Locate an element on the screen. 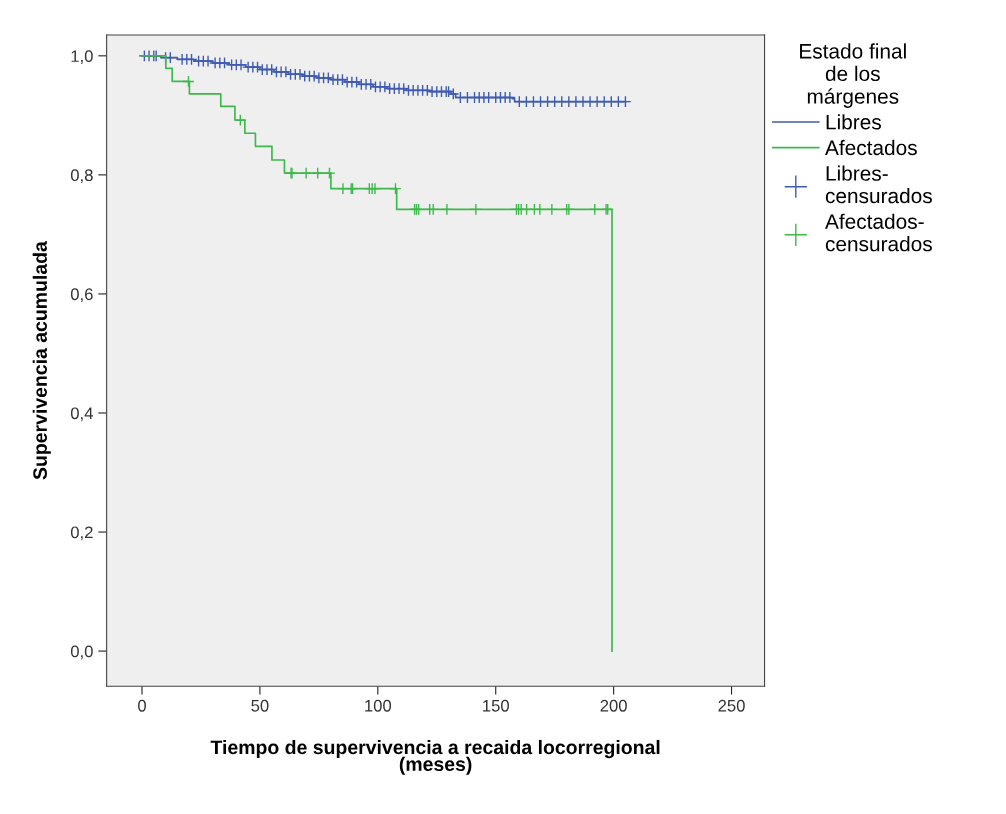 The height and width of the screenshot is (814, 1006). y-tick-label: 0,6 is located at coordinates (81, 295).